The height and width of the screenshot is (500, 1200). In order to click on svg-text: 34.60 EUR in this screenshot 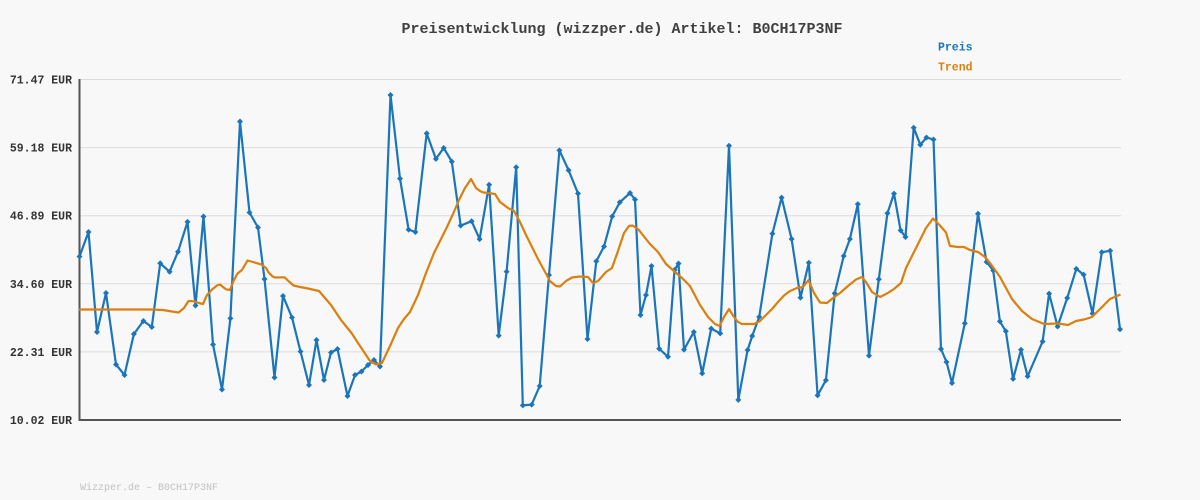, I will do `click(41, 285)`.